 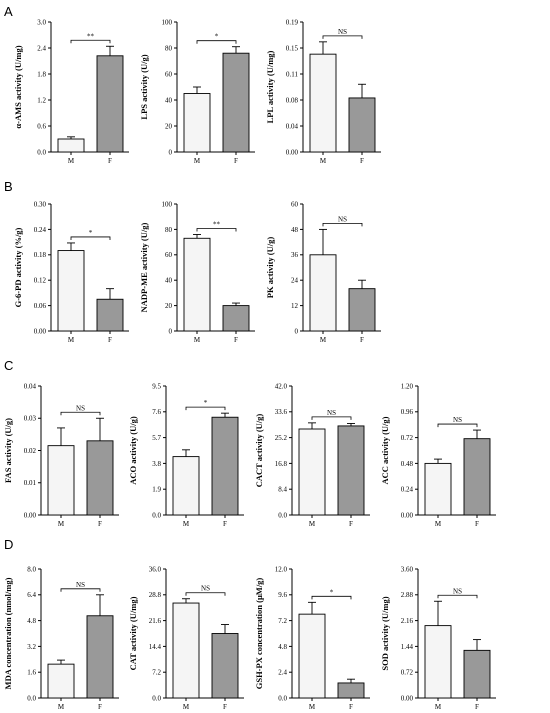 I want to click on y-tick-label: 40, so click(x=169, y=281).